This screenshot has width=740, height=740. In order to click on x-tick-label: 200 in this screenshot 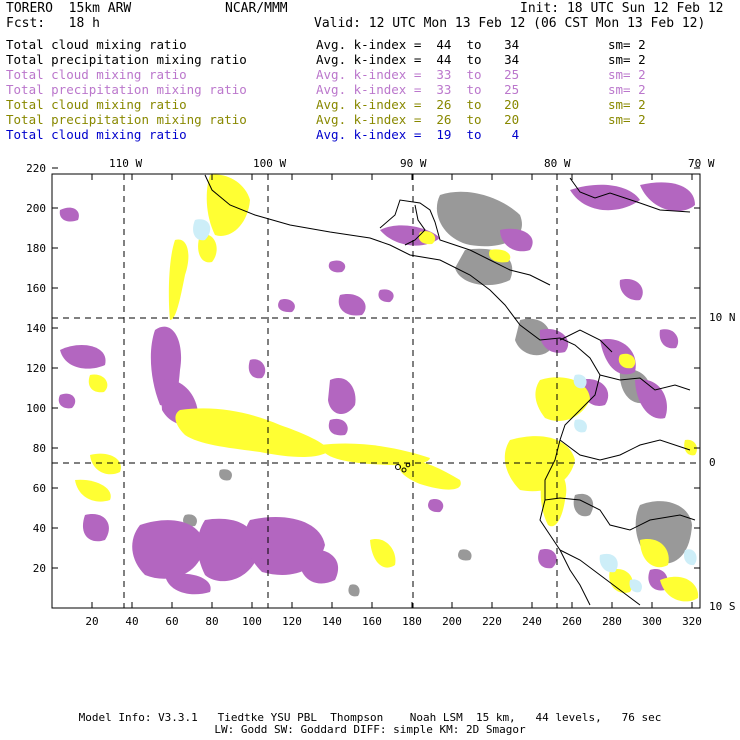, I will do `click(452, 621)`.